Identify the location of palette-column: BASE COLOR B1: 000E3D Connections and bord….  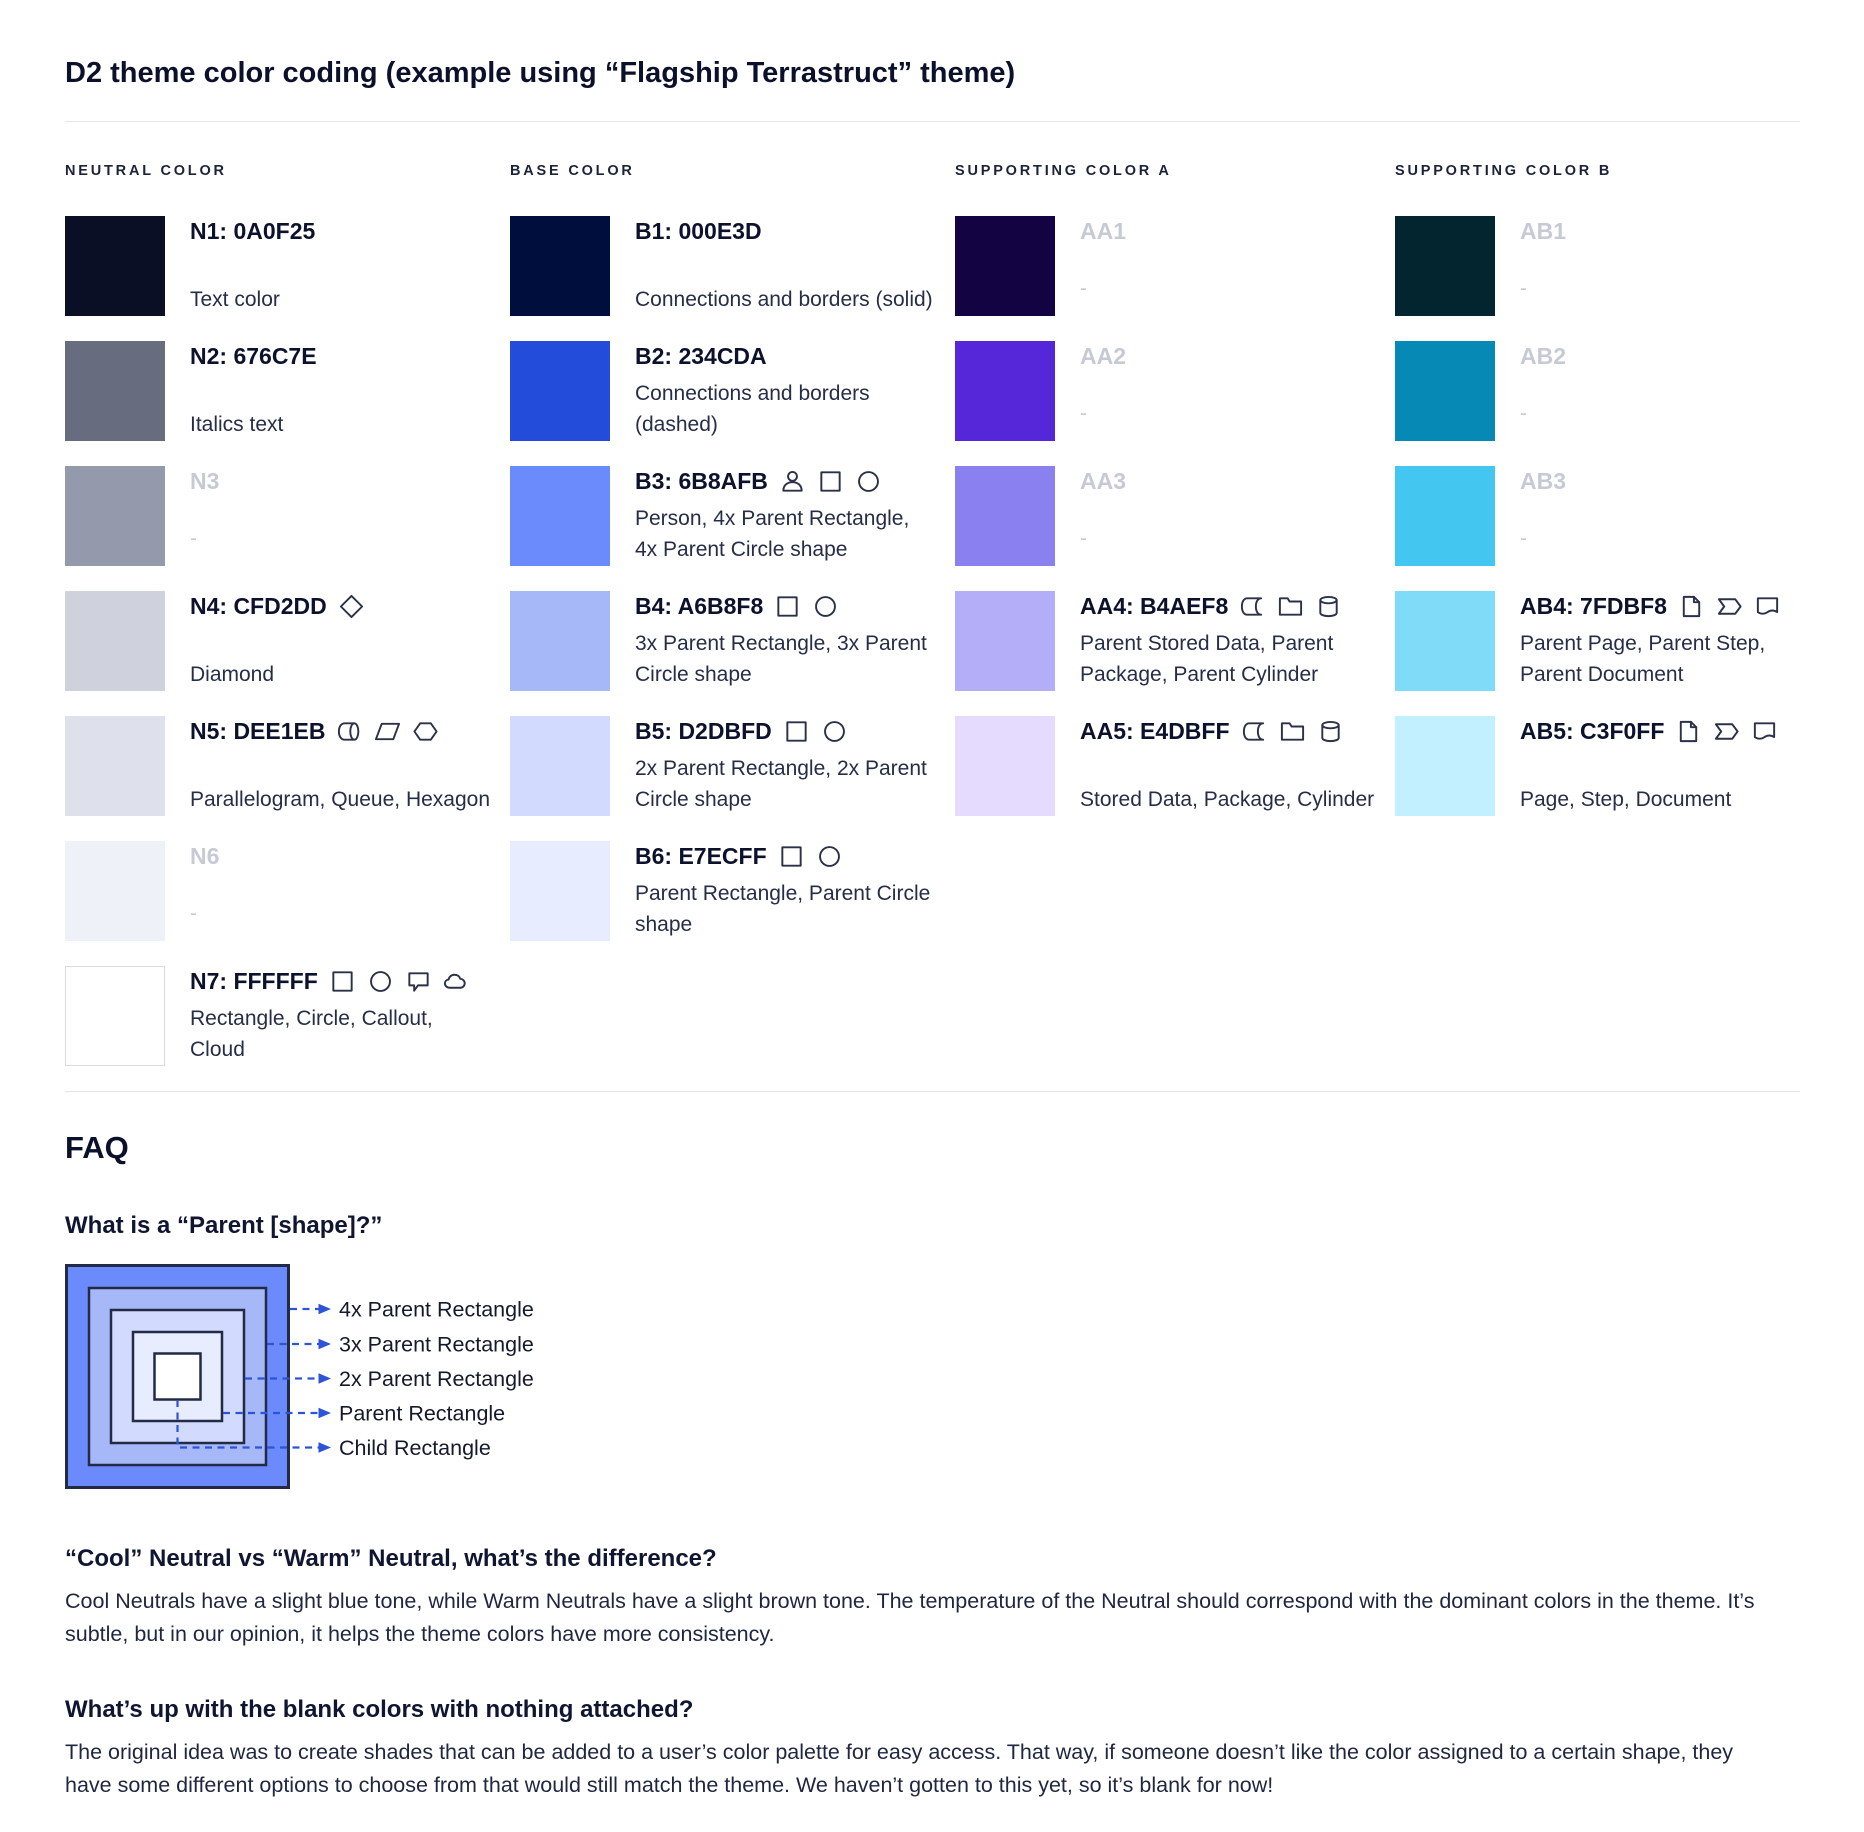
(732, 627).